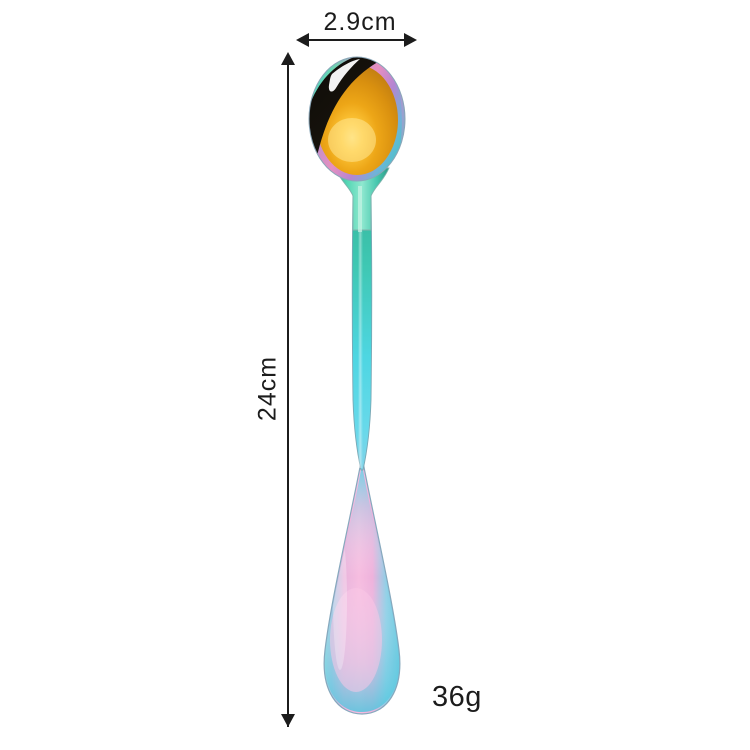 Image resolution: width=750 pixels, height=750 pixels. Describe the element at coordinates (362, 588) in the screenshot. I see `spoon-handle-end` at that location.